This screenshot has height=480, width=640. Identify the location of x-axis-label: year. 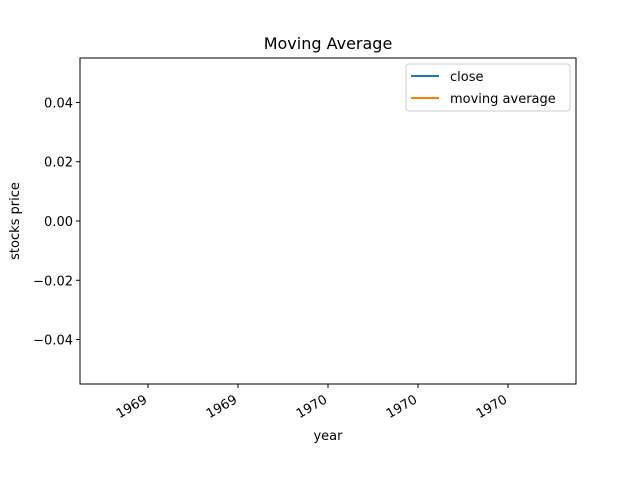
(328, 436).